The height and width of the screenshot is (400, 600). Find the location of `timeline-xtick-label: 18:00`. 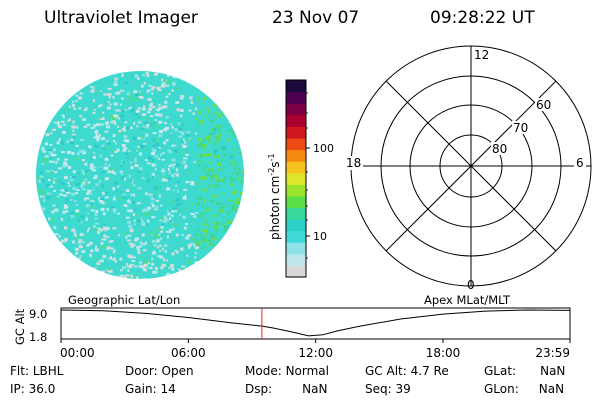

timeline-xtick-label: 18:00 is located at coordinates (443, 353).